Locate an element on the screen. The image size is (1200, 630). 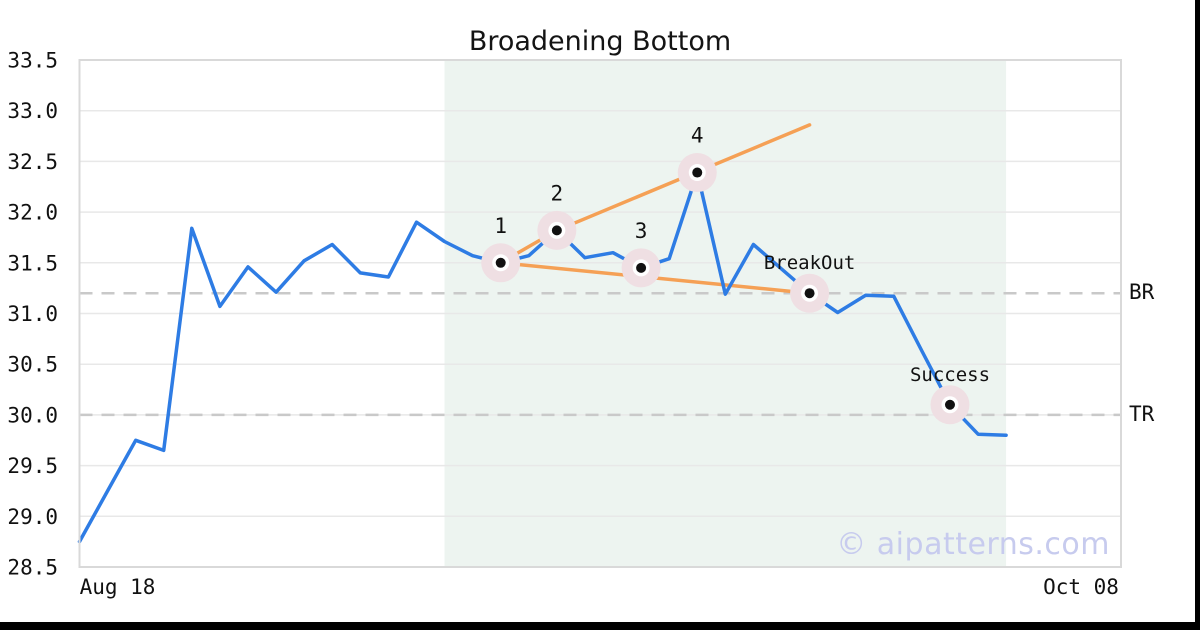
marker-label: 3 is located at coordinates (641, 231).